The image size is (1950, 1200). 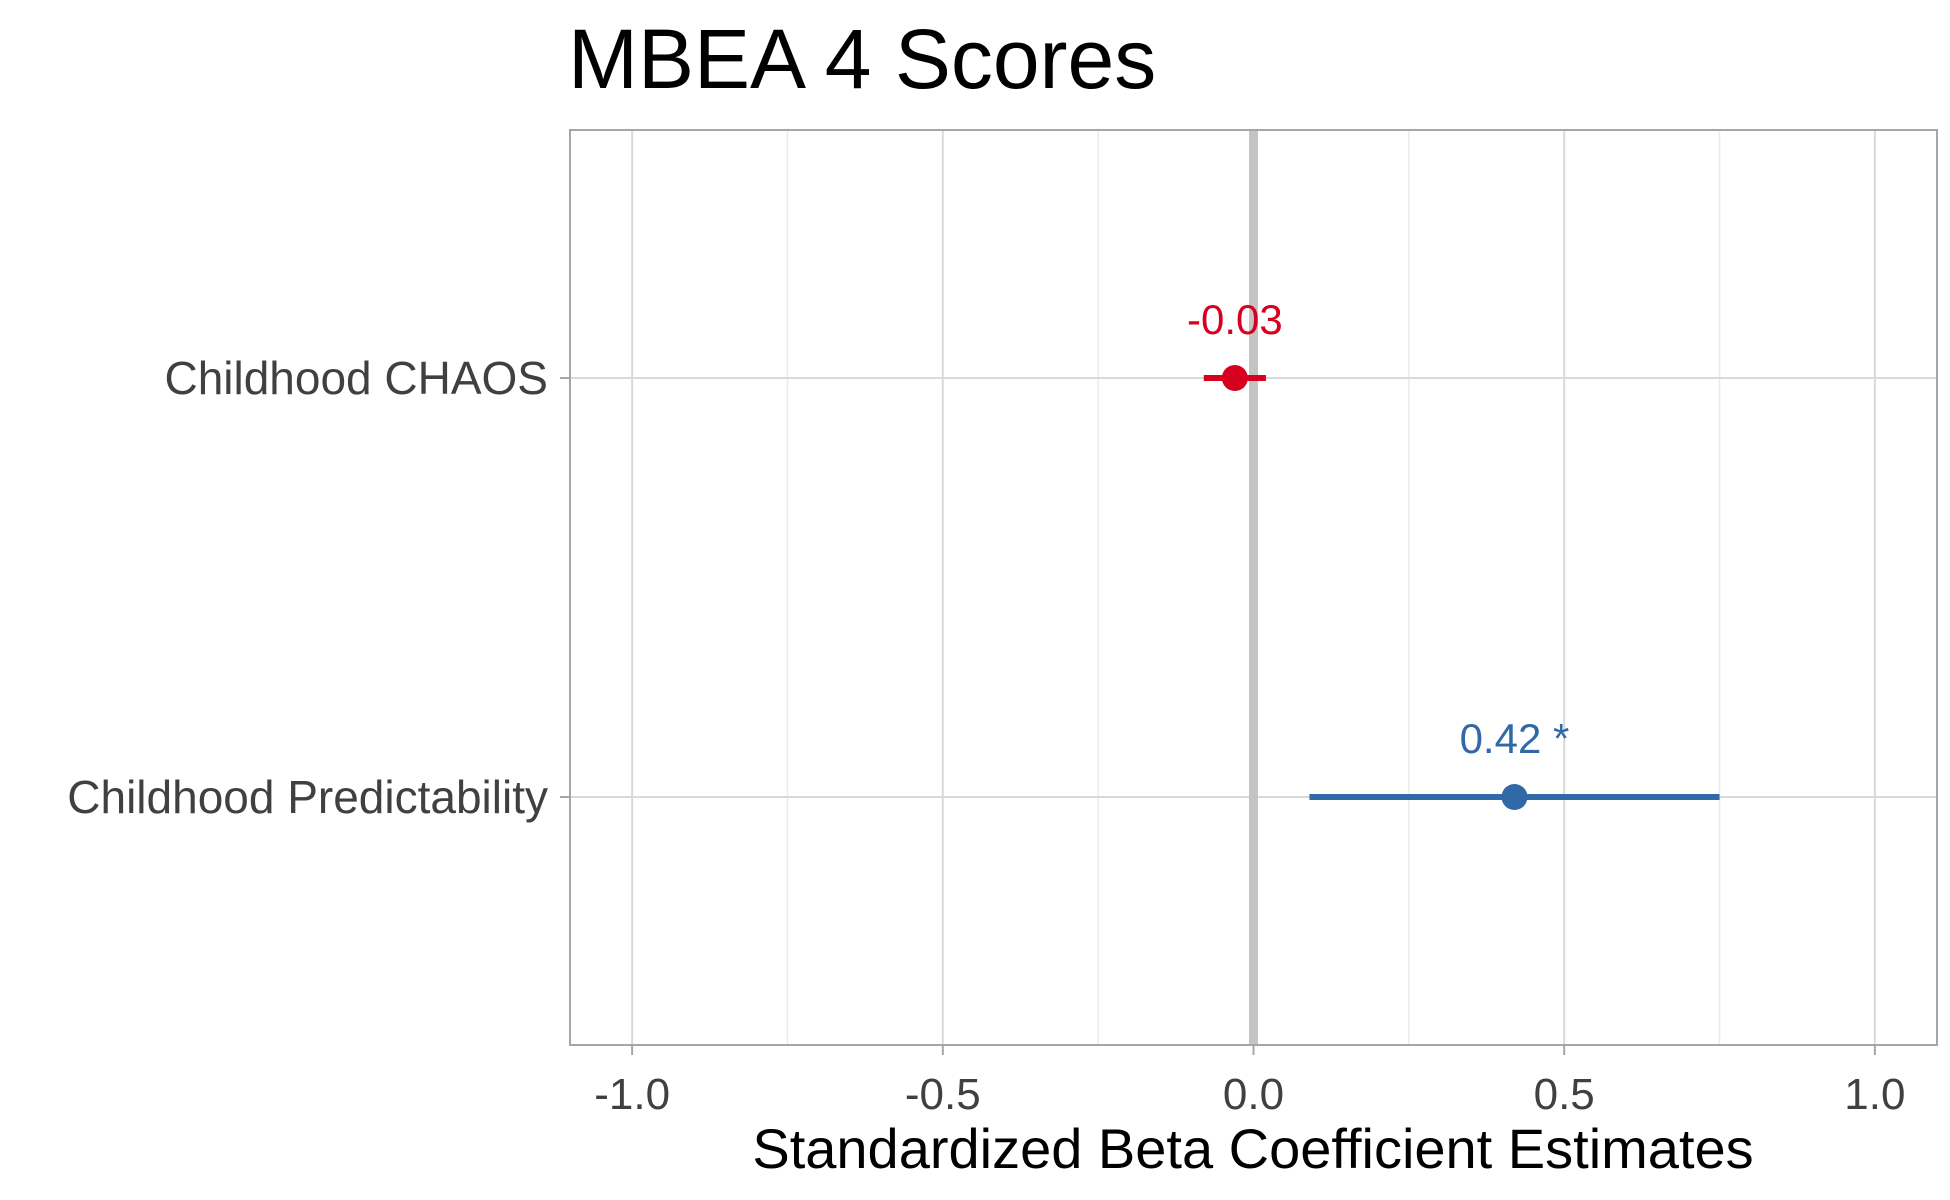 I want to click on y-category-label: Childhood Predictability, so click(x=307, y=797).